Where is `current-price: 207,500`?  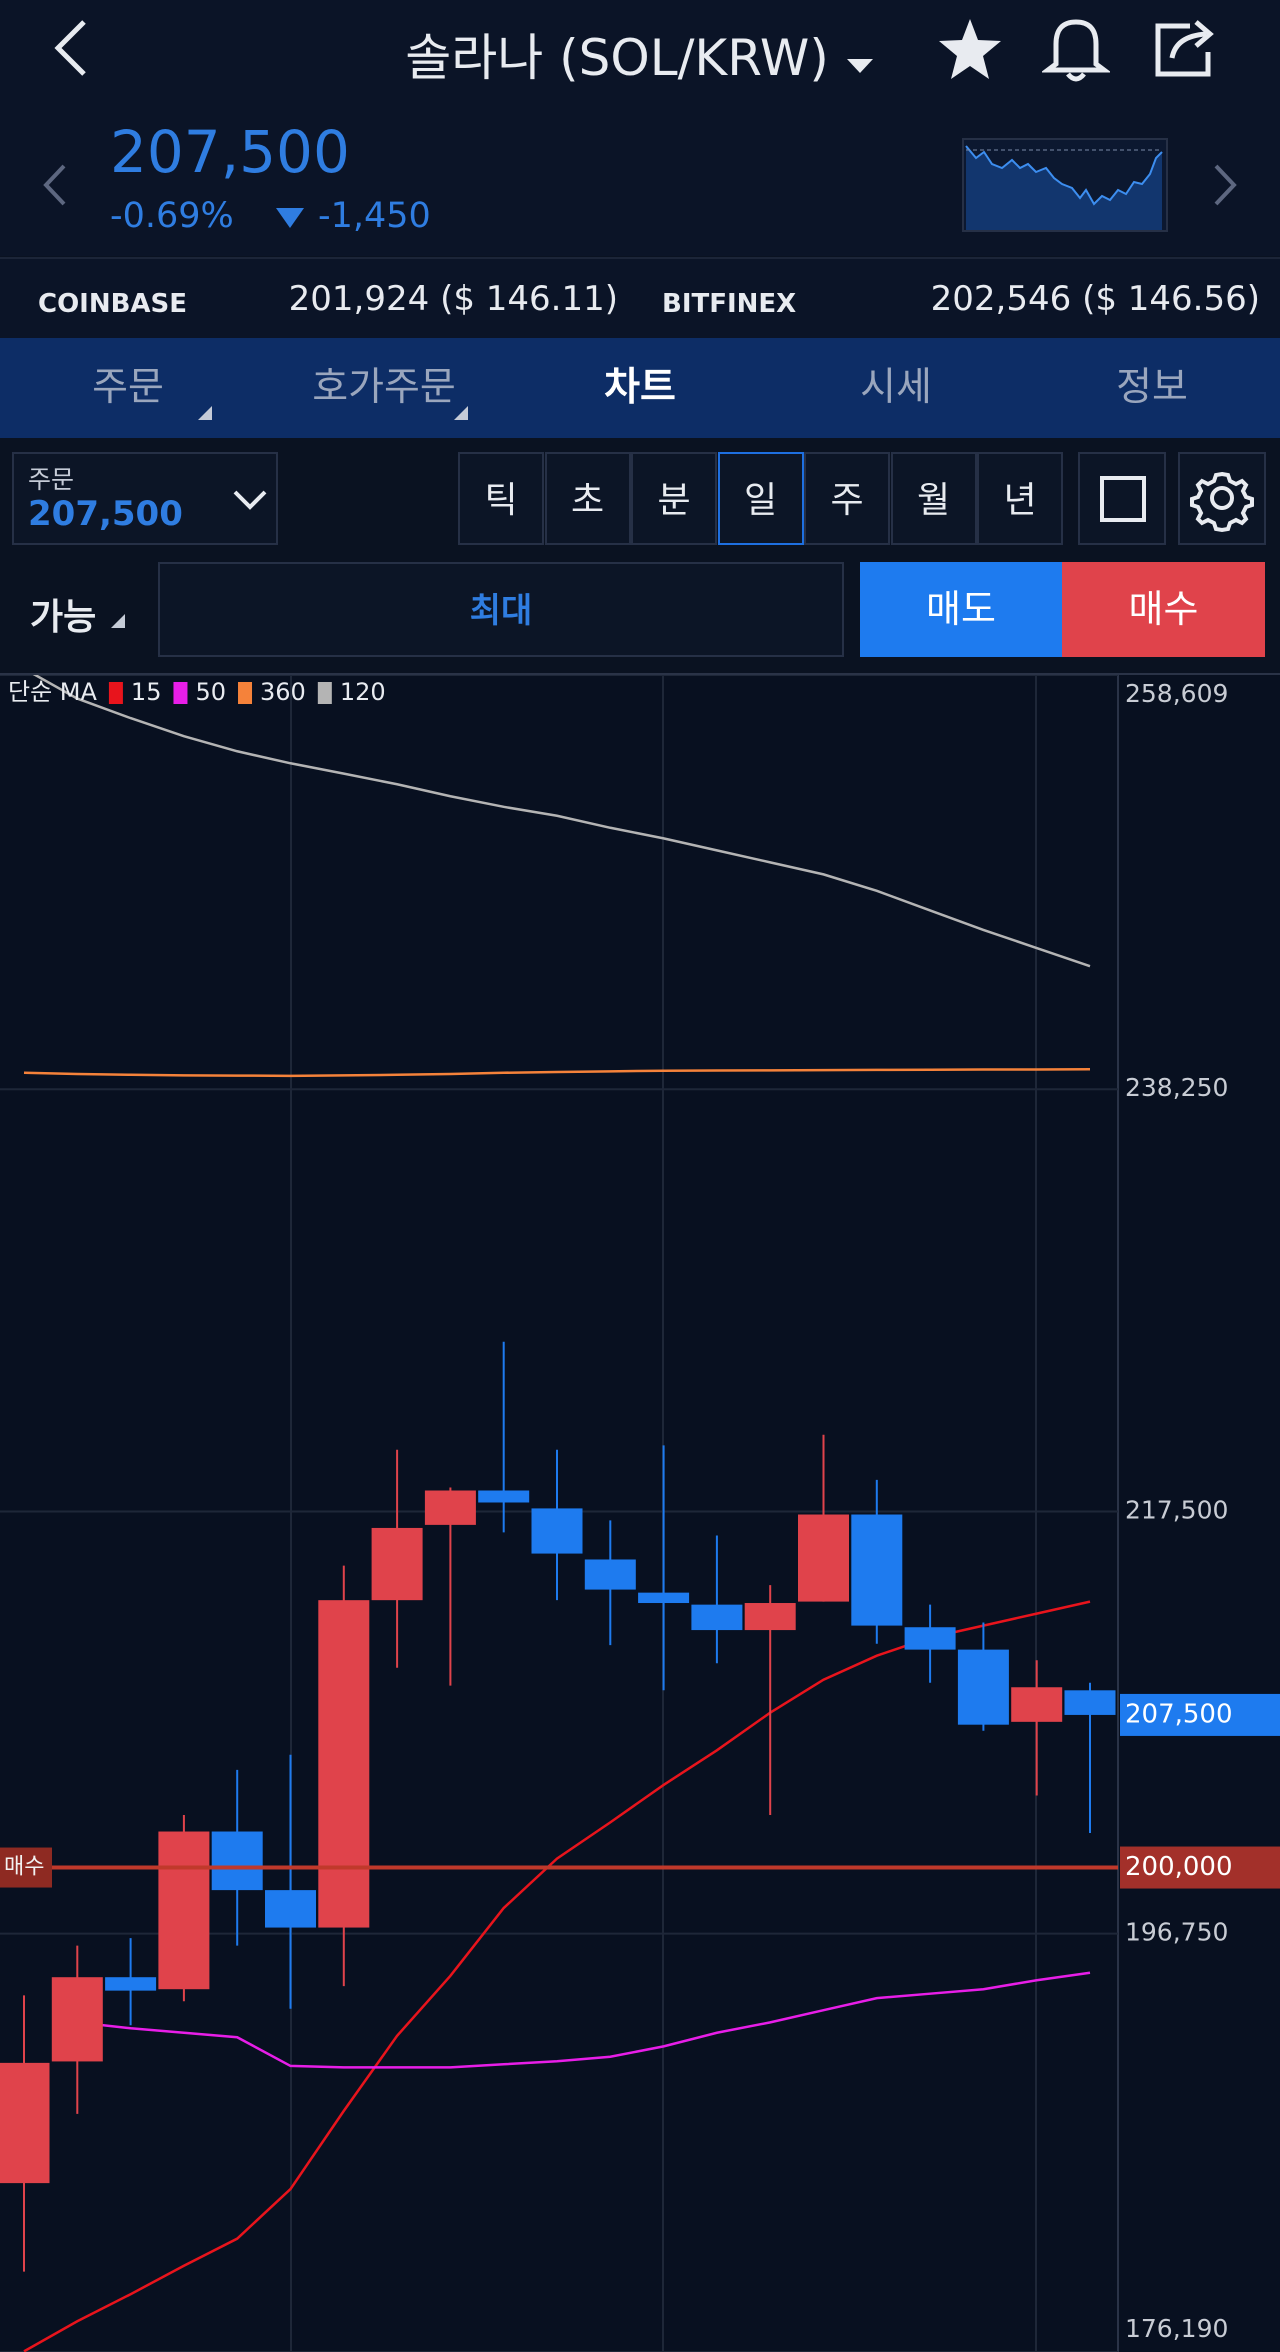 current-price: 207,500 is located at coordinates (230, 152).